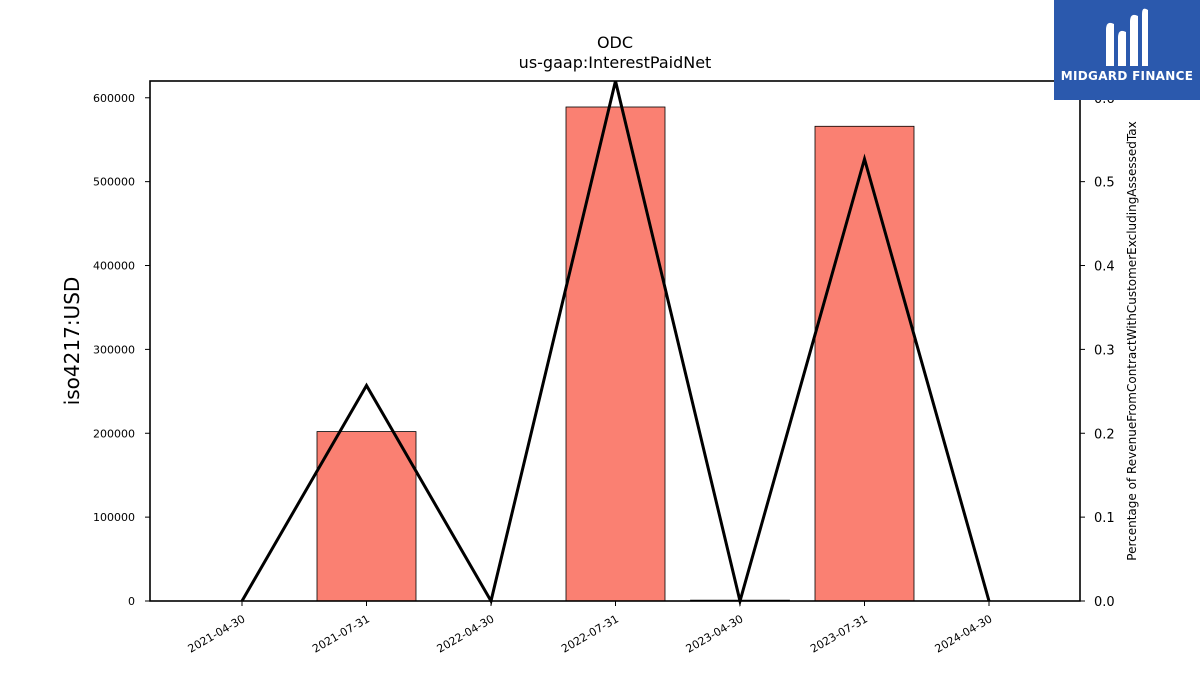 The image size is (1200, 675). What do you see at coordinates (590, 633) in the screenshot?
I see `x-tick-label: 2022-07-31` at bounding box center [590, 633].